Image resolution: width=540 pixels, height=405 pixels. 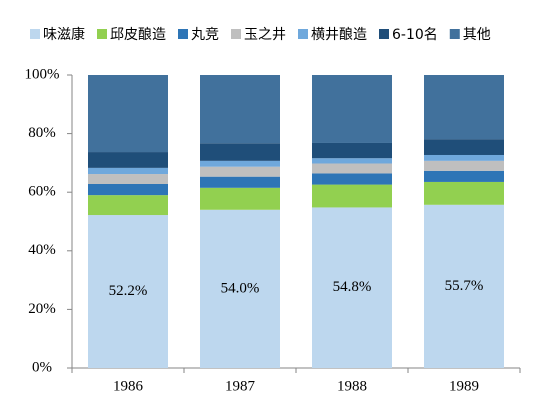 What do you see at coordinates (42, 74) in the screenshot?
I see `y-tick-label: 100%` at bounding box center [42, 74].